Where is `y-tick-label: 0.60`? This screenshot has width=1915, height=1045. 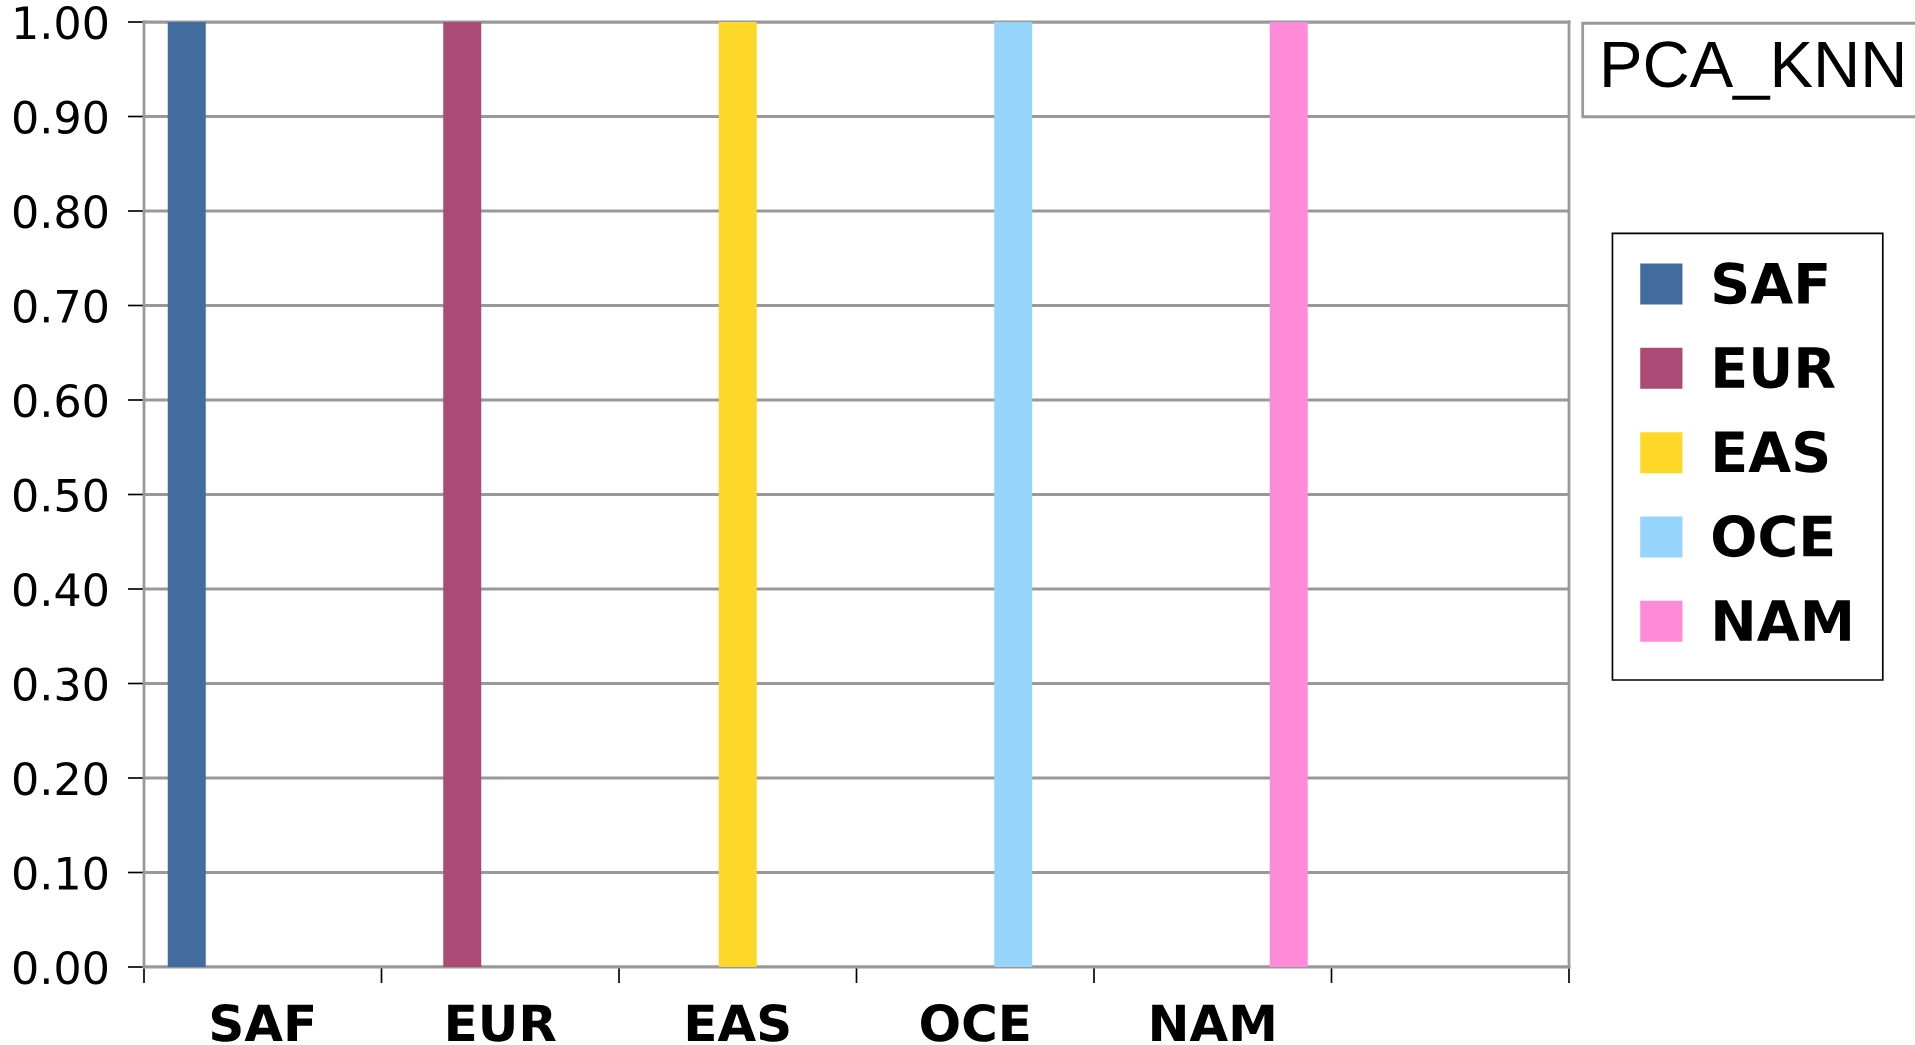 y-tick-label: 0.60 is located at coordinates (60, 400).